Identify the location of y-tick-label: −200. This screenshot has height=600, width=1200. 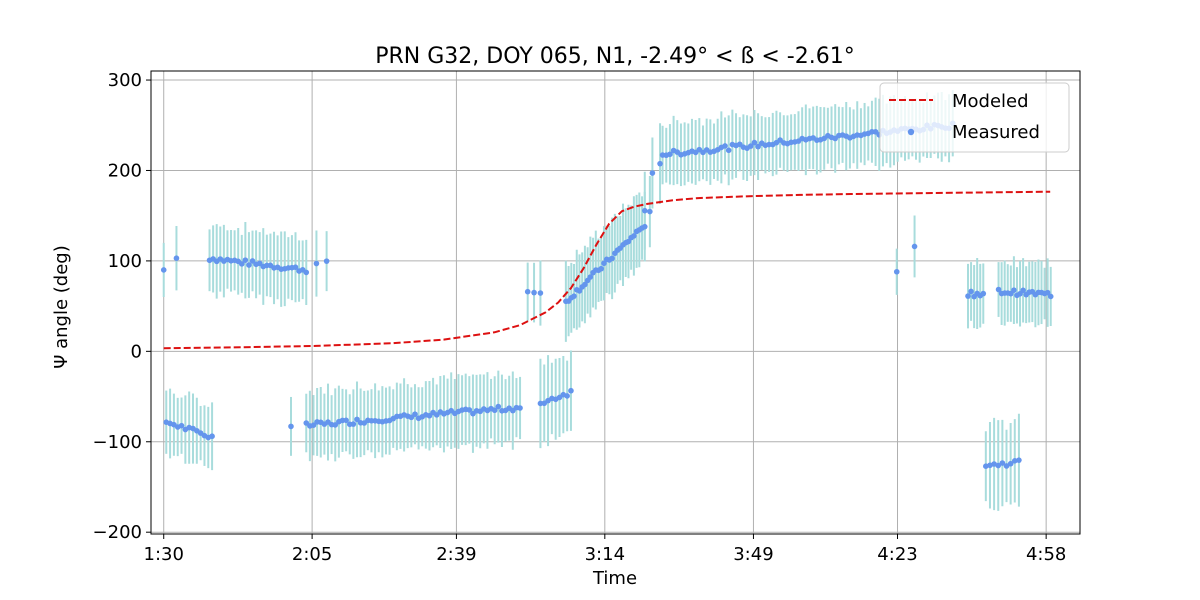
(117, 532).